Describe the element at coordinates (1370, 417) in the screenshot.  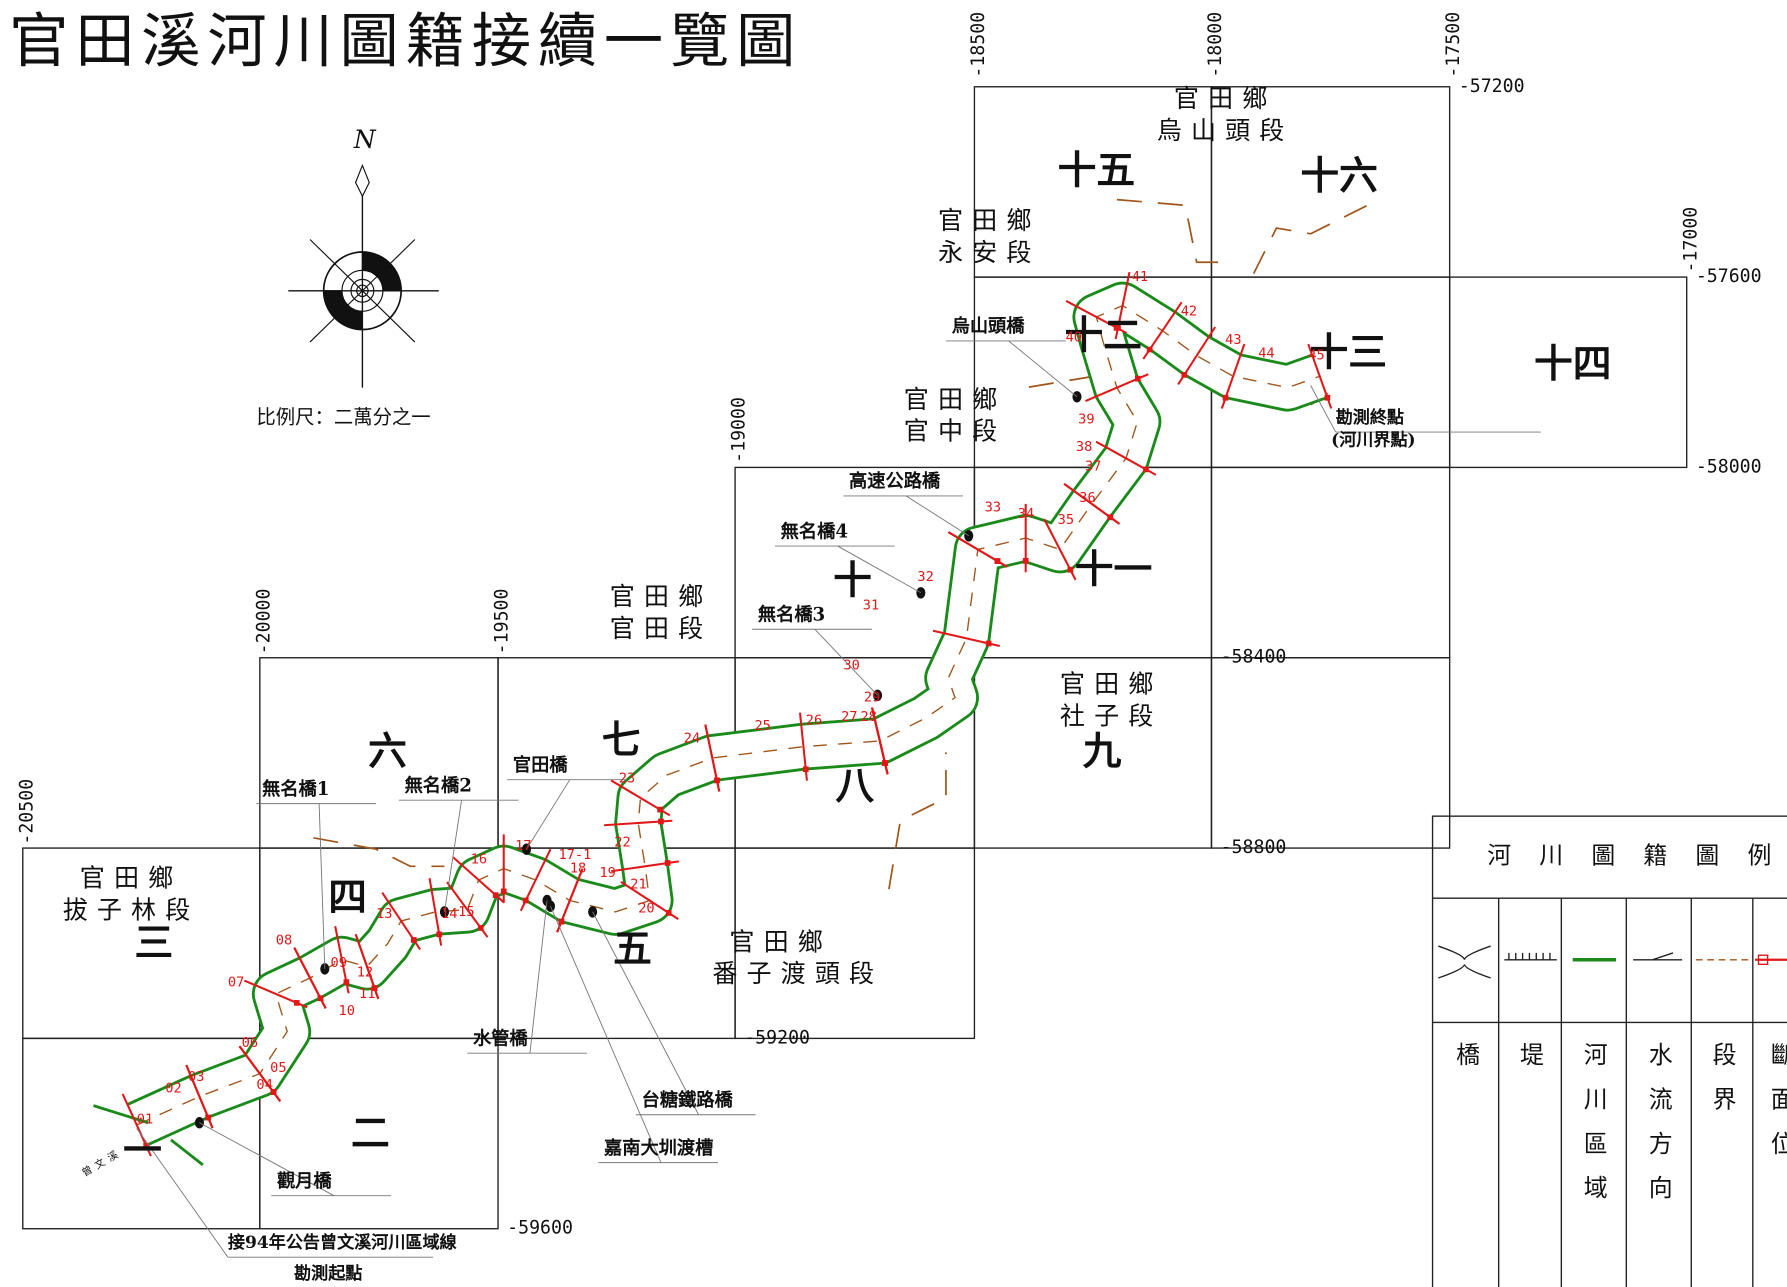
I see `point-label: 勘測終點` at that location.